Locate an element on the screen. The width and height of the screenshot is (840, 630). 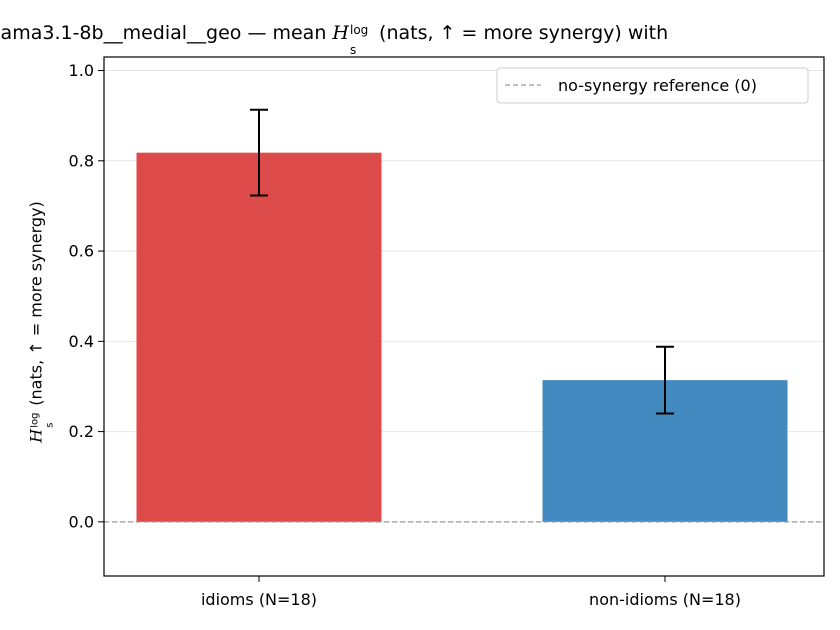
legend-label: no-synergy reference (0) is located at coordinates (657, 85).